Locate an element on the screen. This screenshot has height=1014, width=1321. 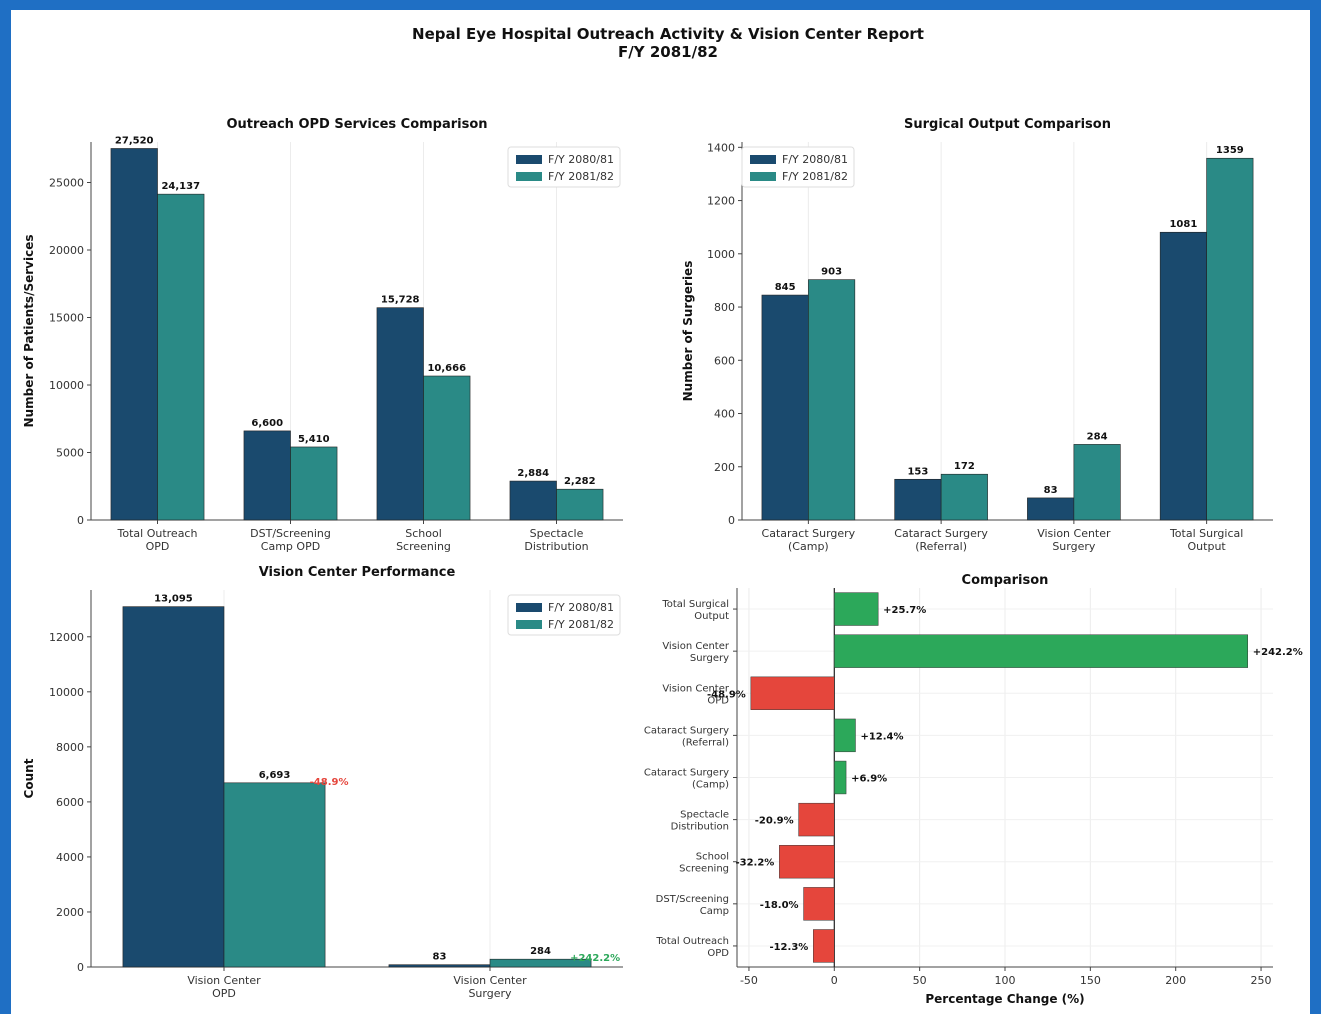
y-tick-label: 25000 is located at coordinates (66, 183).